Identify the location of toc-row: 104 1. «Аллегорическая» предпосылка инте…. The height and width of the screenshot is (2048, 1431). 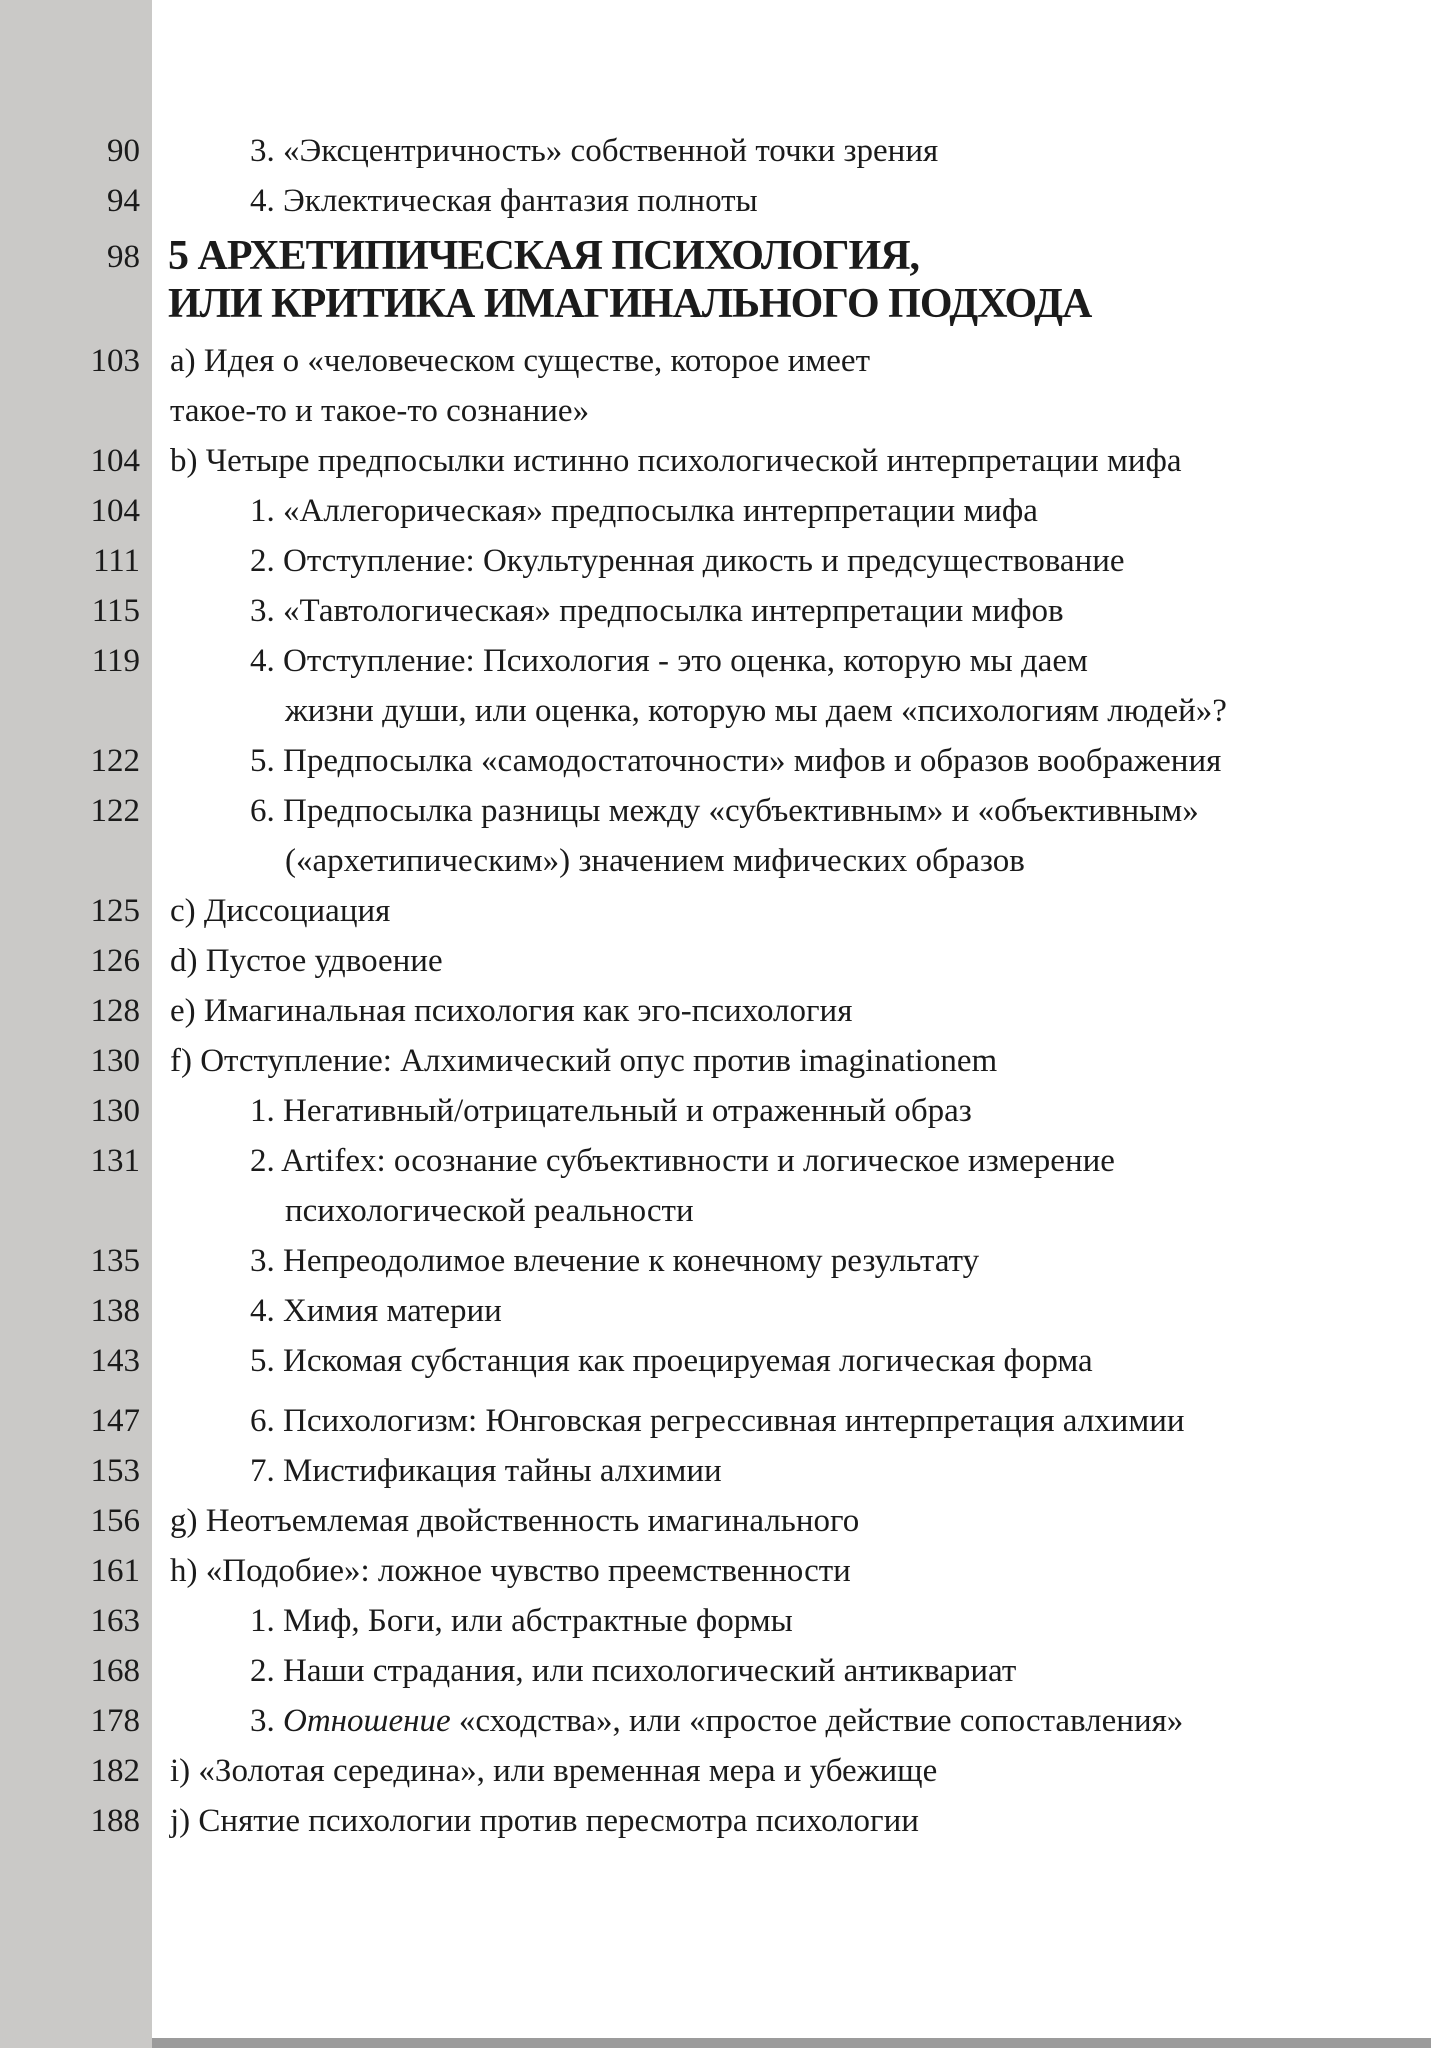
(715, 511).